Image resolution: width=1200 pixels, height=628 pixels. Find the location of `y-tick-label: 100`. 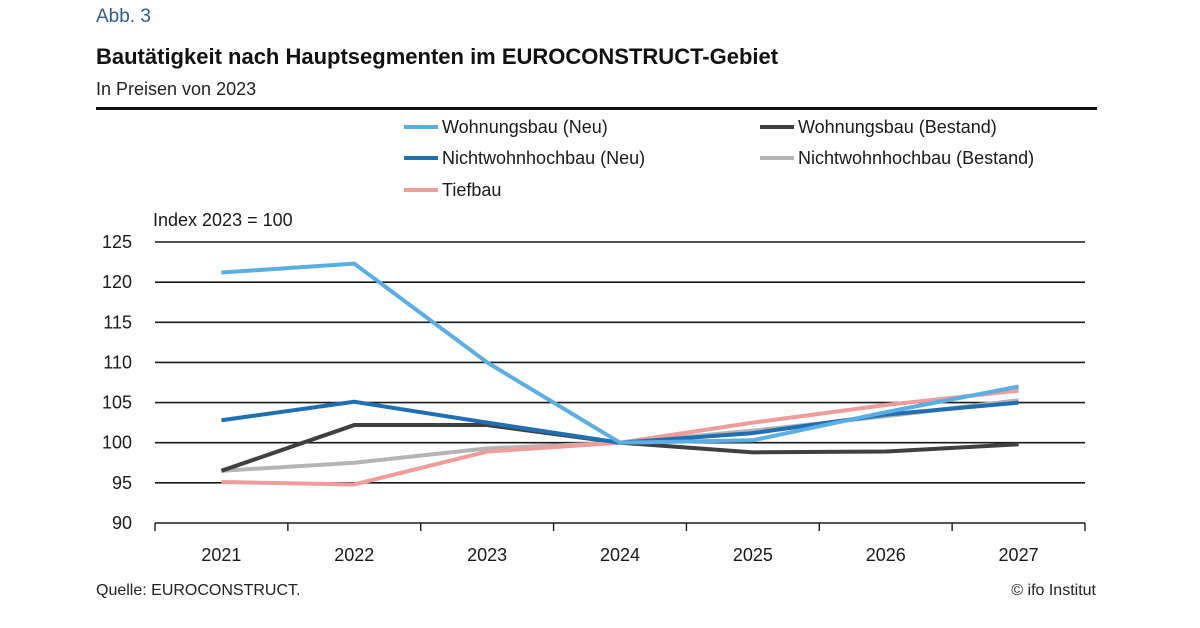

y-tick-label: 100 is located at coordinates (117, 443).